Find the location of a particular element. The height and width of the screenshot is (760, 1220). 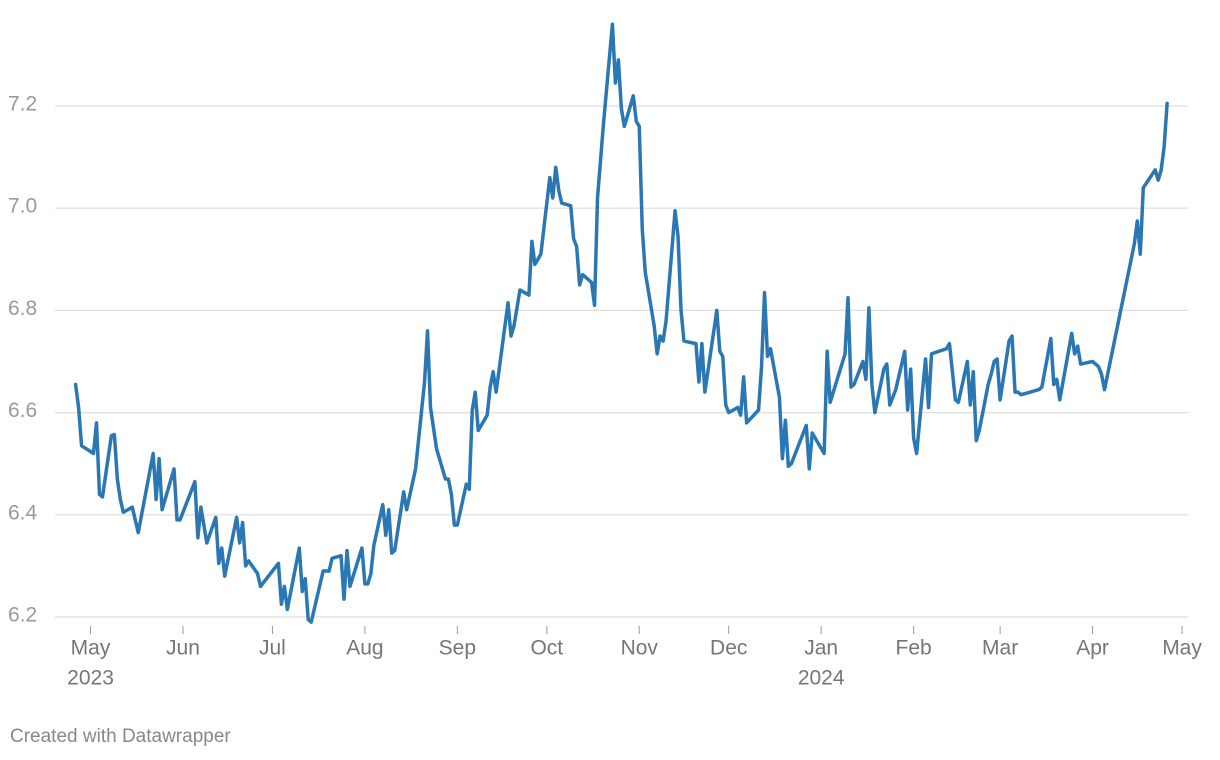

x-tick-label: Feb is located at coordinates (914, 648).